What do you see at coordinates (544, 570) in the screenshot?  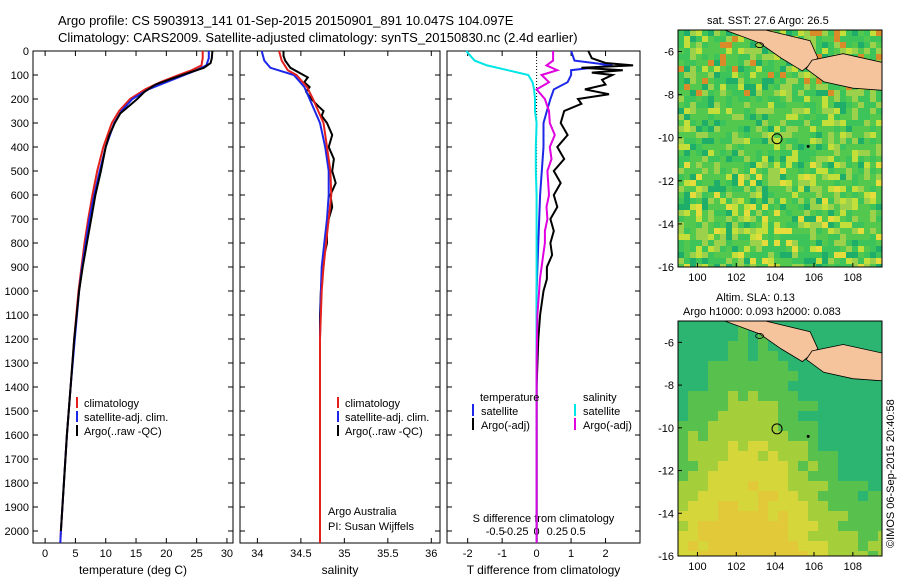 I see `x-axis-label: T difference from climatology` at bounding box center [544, 570].